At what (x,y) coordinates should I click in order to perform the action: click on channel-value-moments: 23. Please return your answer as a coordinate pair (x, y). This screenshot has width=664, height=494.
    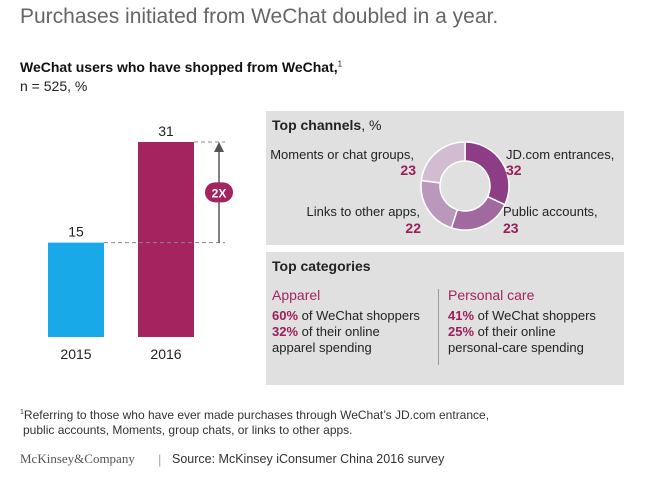
    Looking at the image, I should click on (408, 170).